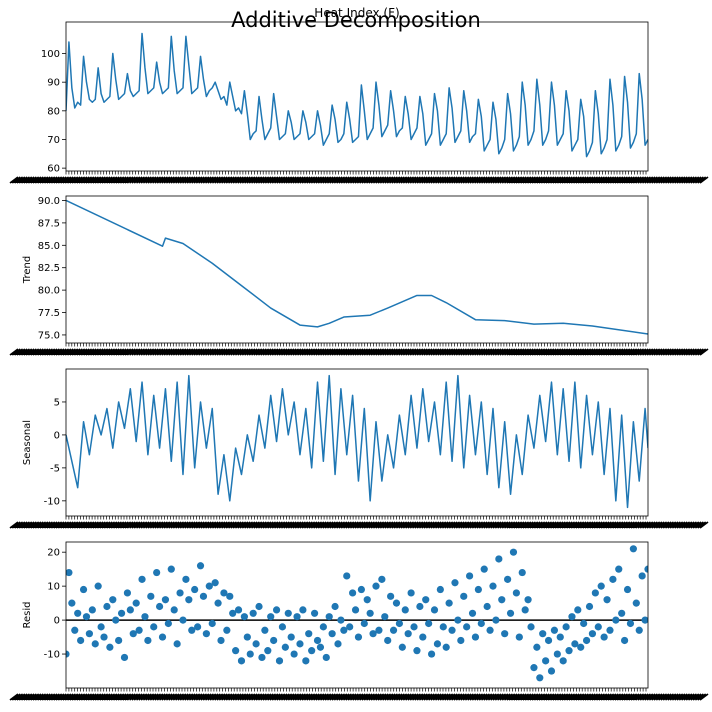 The image size is (712, 712). I want to click on y-tick-label: 0, so click(57, 435).